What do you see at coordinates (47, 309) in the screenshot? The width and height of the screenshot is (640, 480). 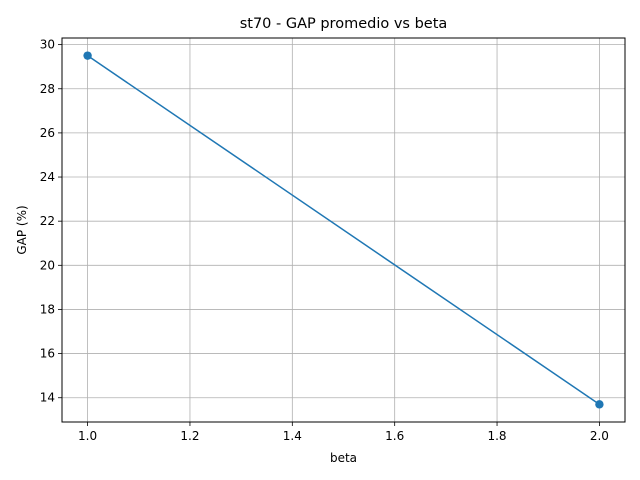 I see `y-tick-label: 18` at bounding box center [47, 309].